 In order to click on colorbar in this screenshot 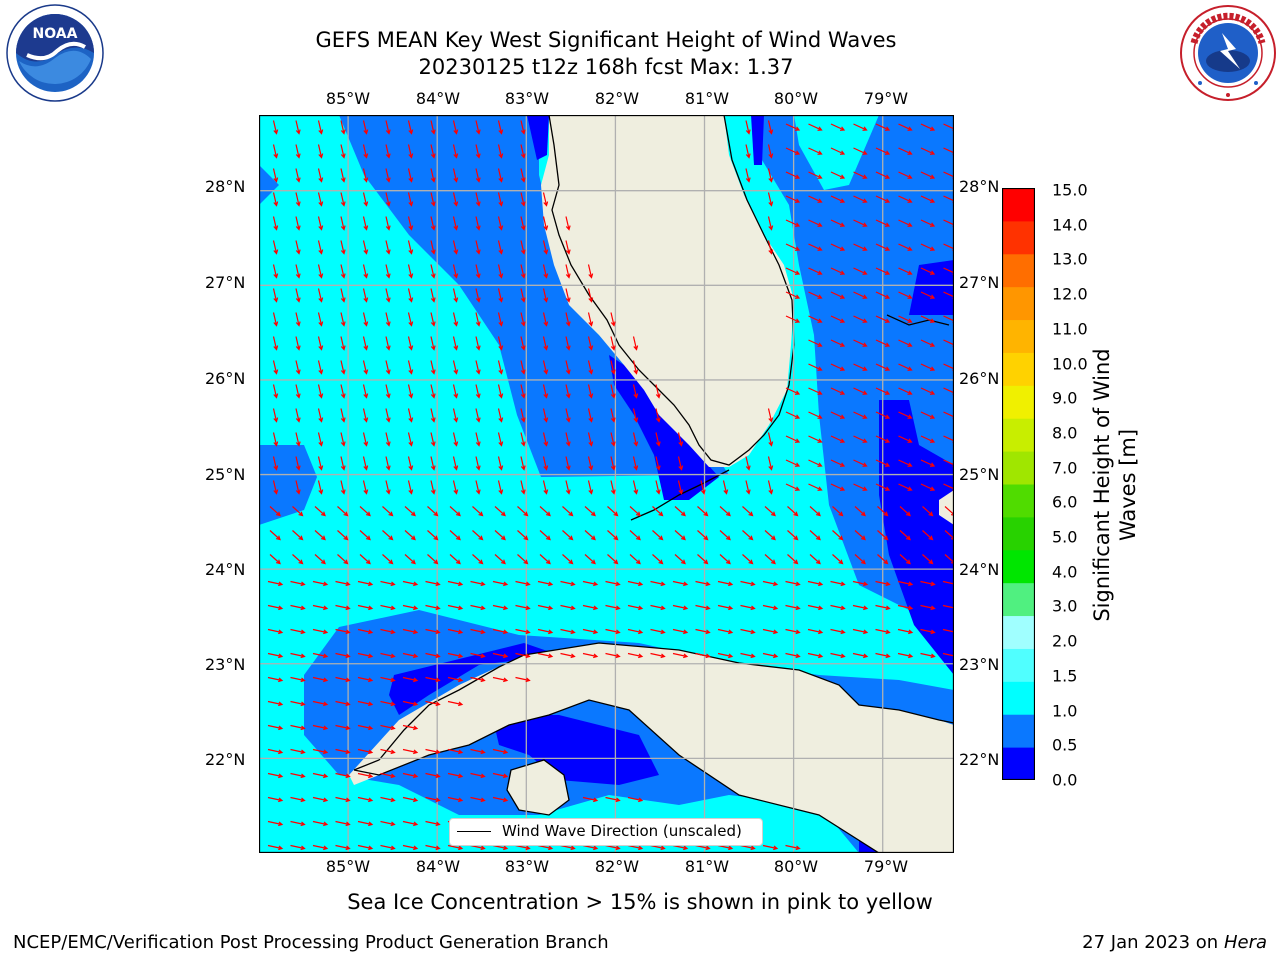, I will do `click(1018, 484)`.